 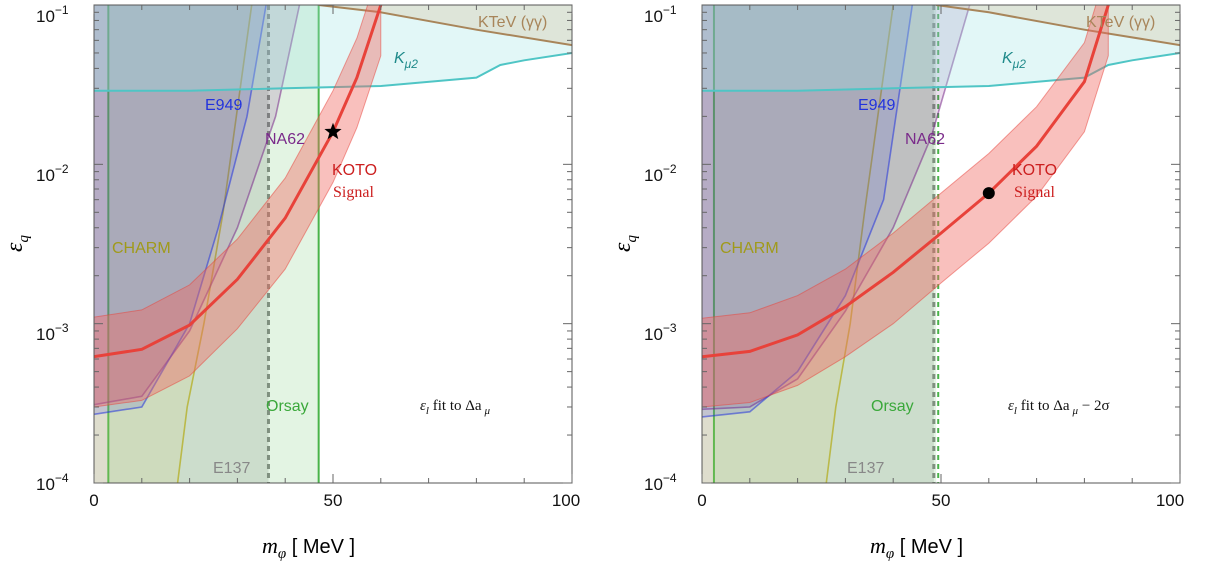 I want to click on left-label-e949: E949, so click(x=223, y=105).